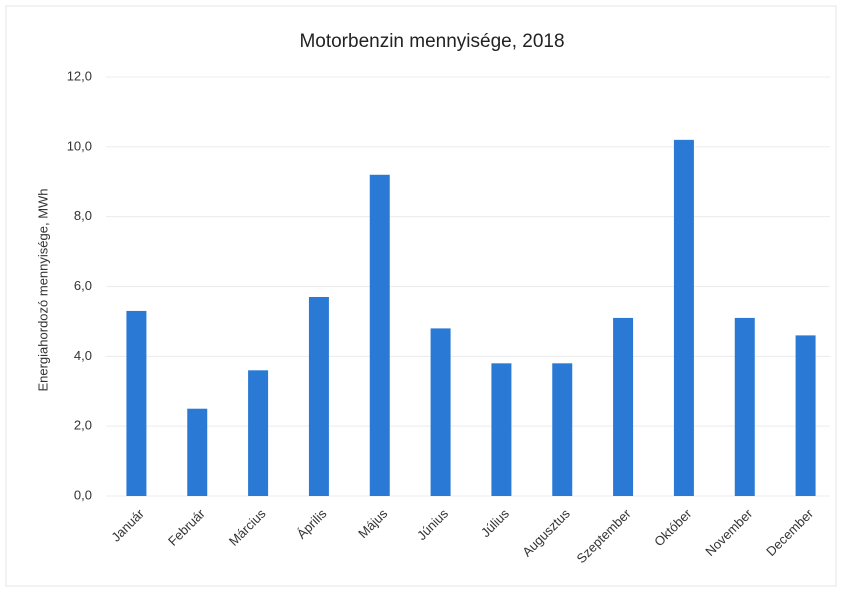  I want to click on y-tick-label: 4,0, so click(83, 355).